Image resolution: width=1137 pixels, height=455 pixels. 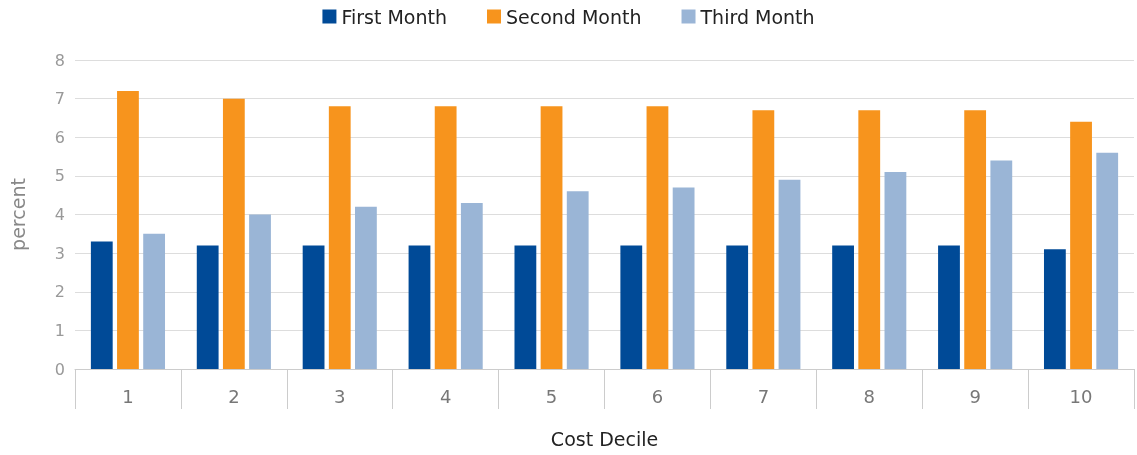 What do you see at coordinates (59, 292) in the screenshot?
I see `y-tick-label: 2` at bounding box center [59, 292].